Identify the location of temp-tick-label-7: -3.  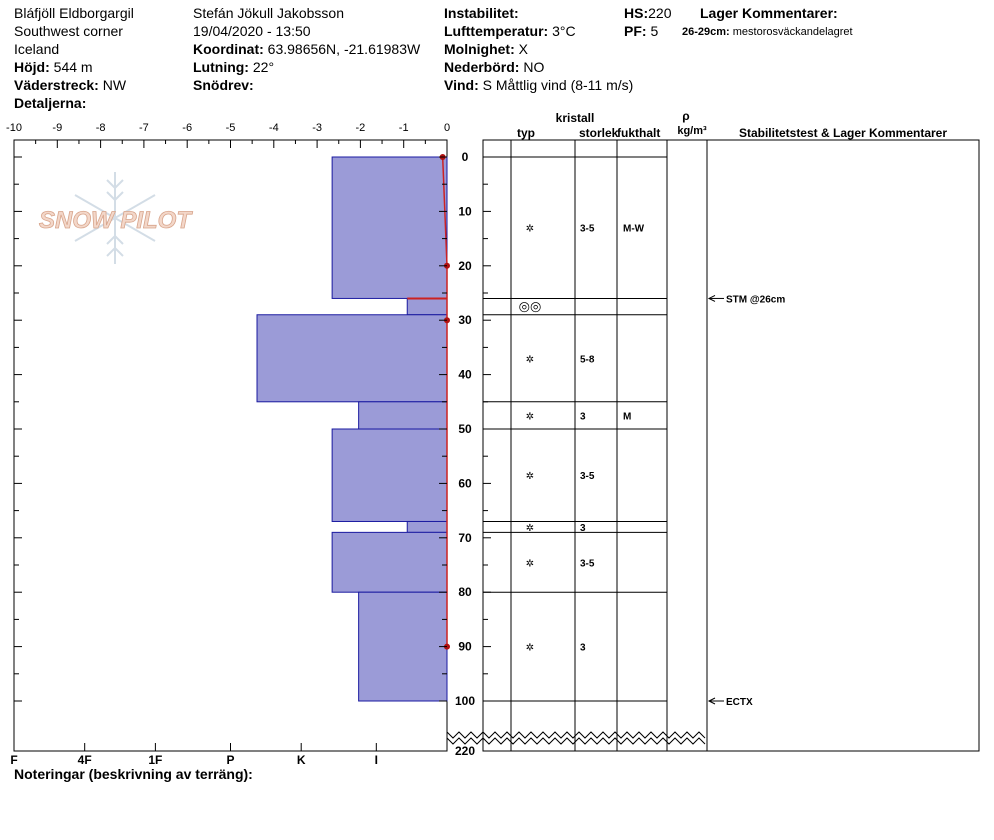
(317, 128).